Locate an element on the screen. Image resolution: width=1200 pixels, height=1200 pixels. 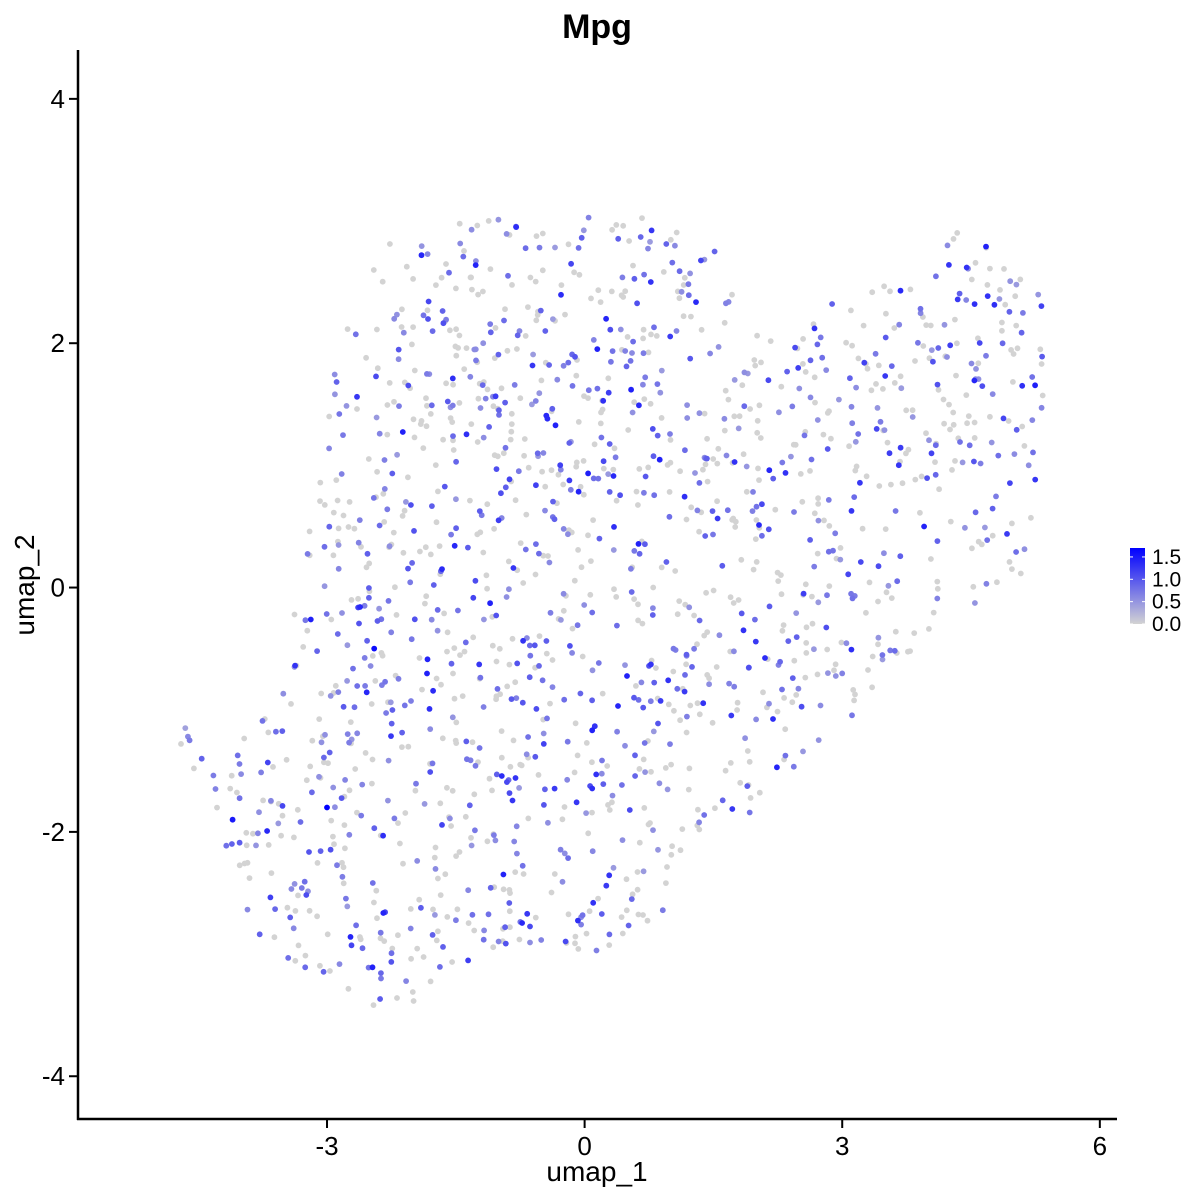
color-legend-bar is located at coordinates (1137, 586).